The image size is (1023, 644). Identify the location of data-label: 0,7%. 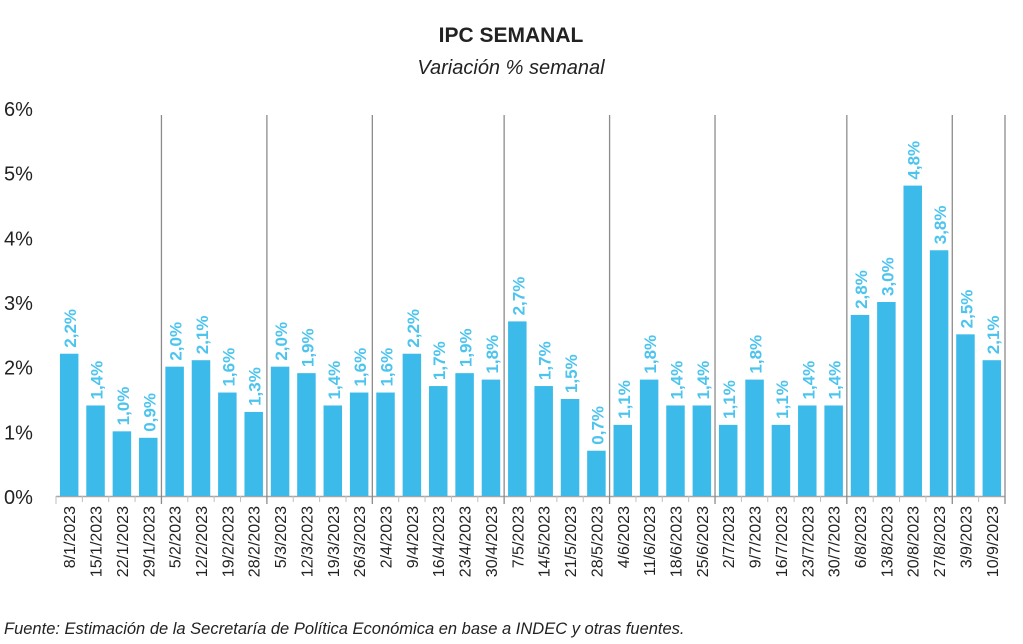
(597, 425).